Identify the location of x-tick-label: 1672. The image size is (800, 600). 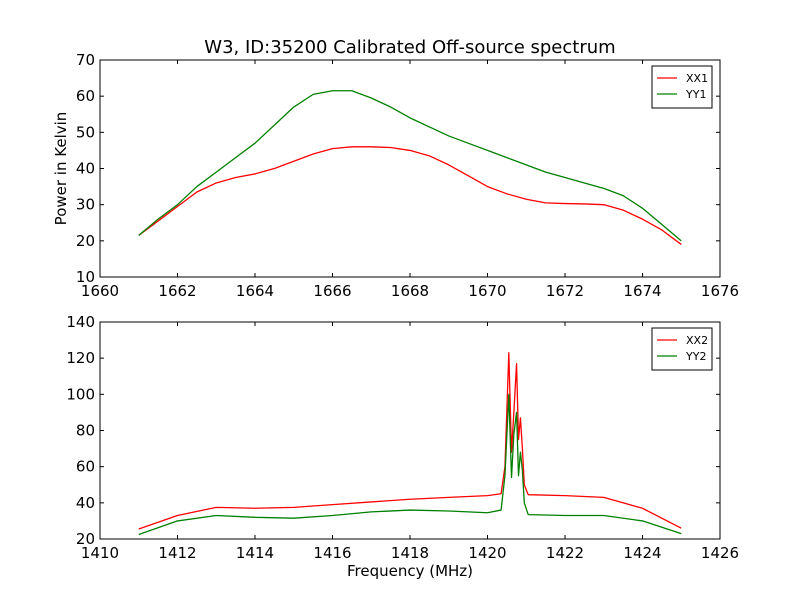
(565, 291).